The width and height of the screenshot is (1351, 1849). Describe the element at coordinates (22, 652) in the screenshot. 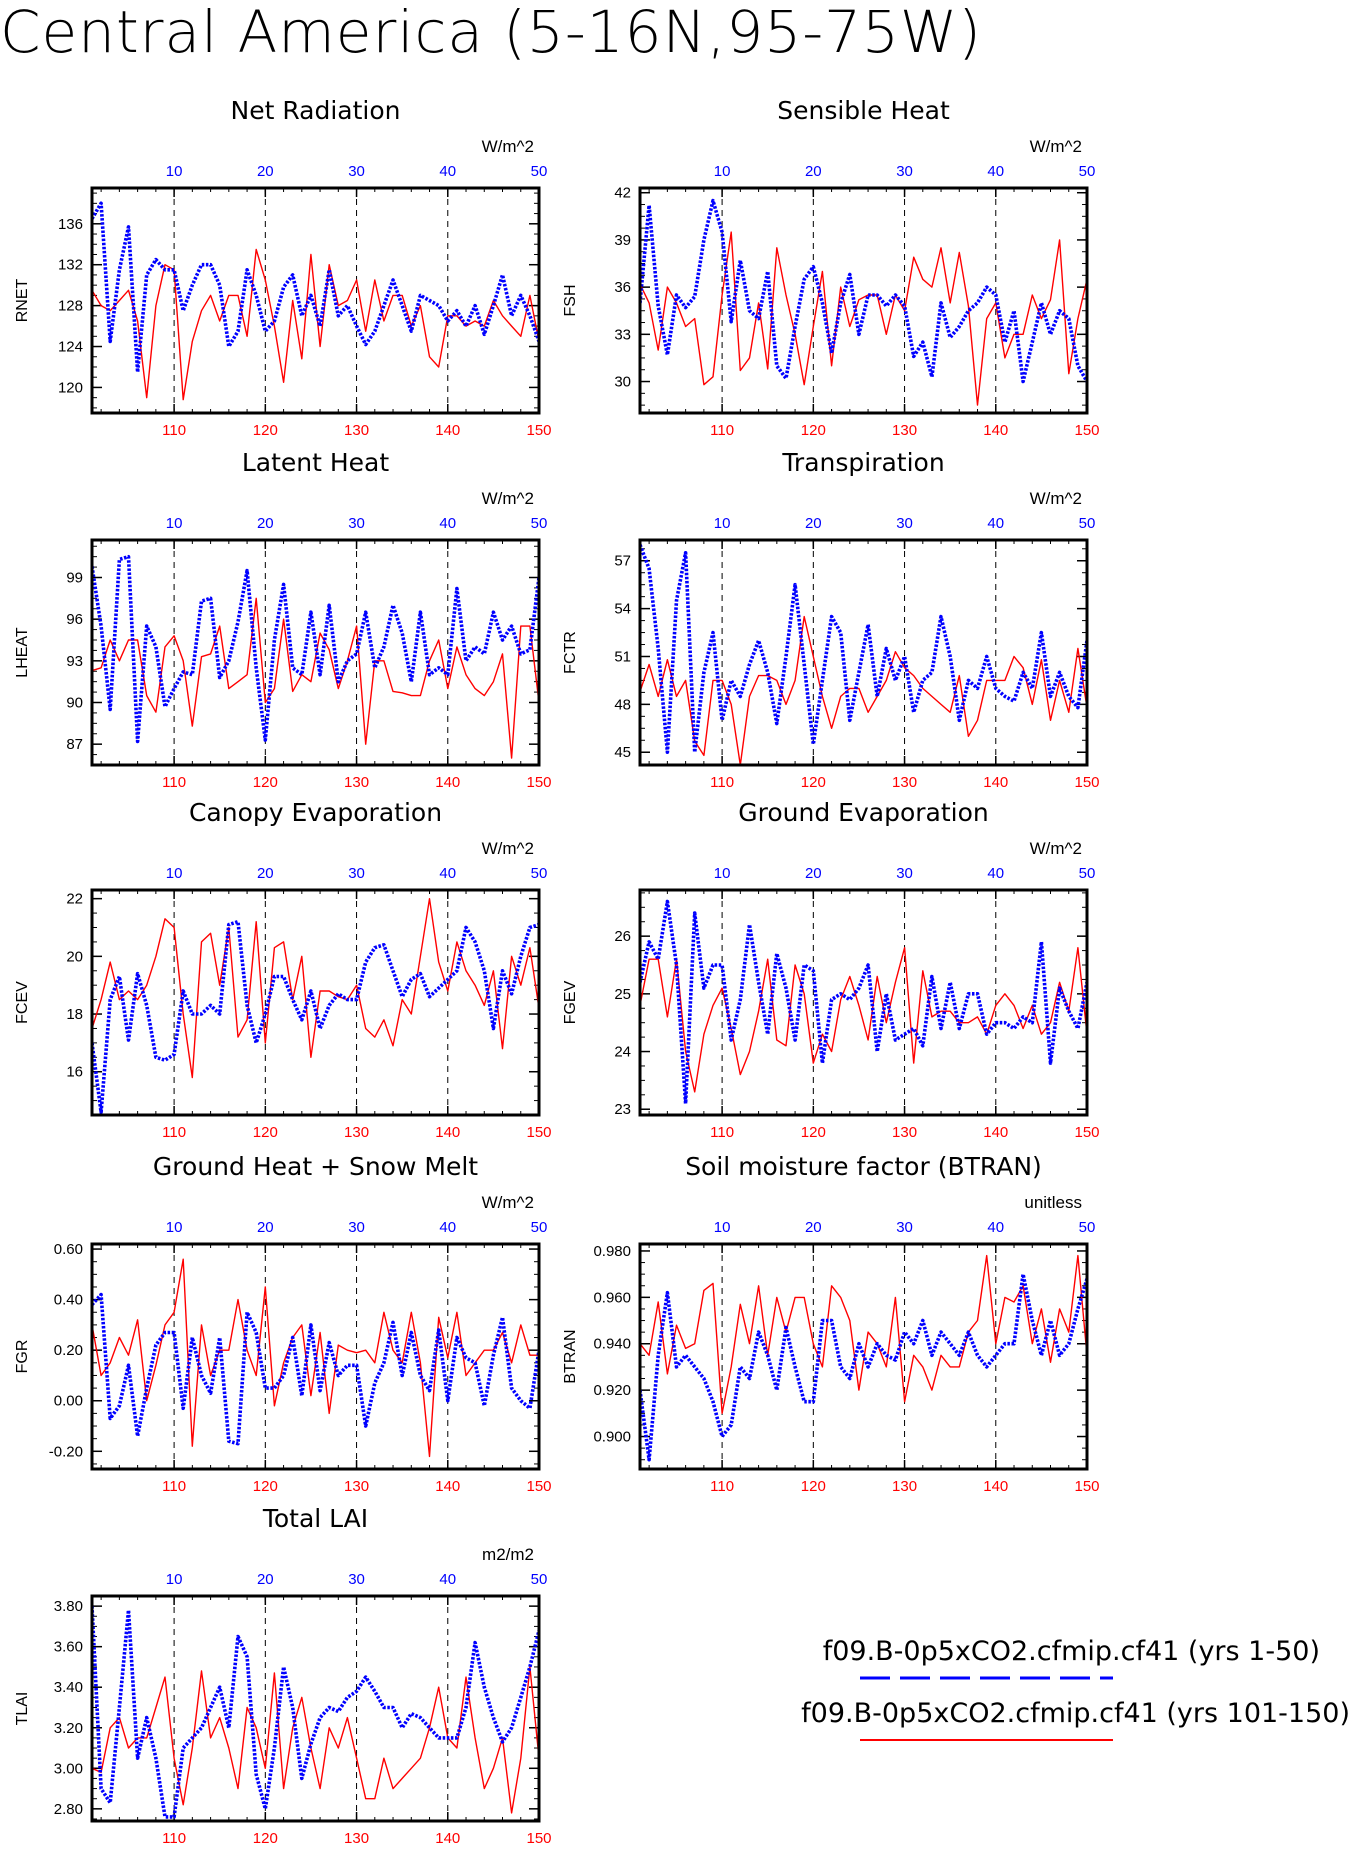

I see `ylabel-lheat: LHEAT` at that location.